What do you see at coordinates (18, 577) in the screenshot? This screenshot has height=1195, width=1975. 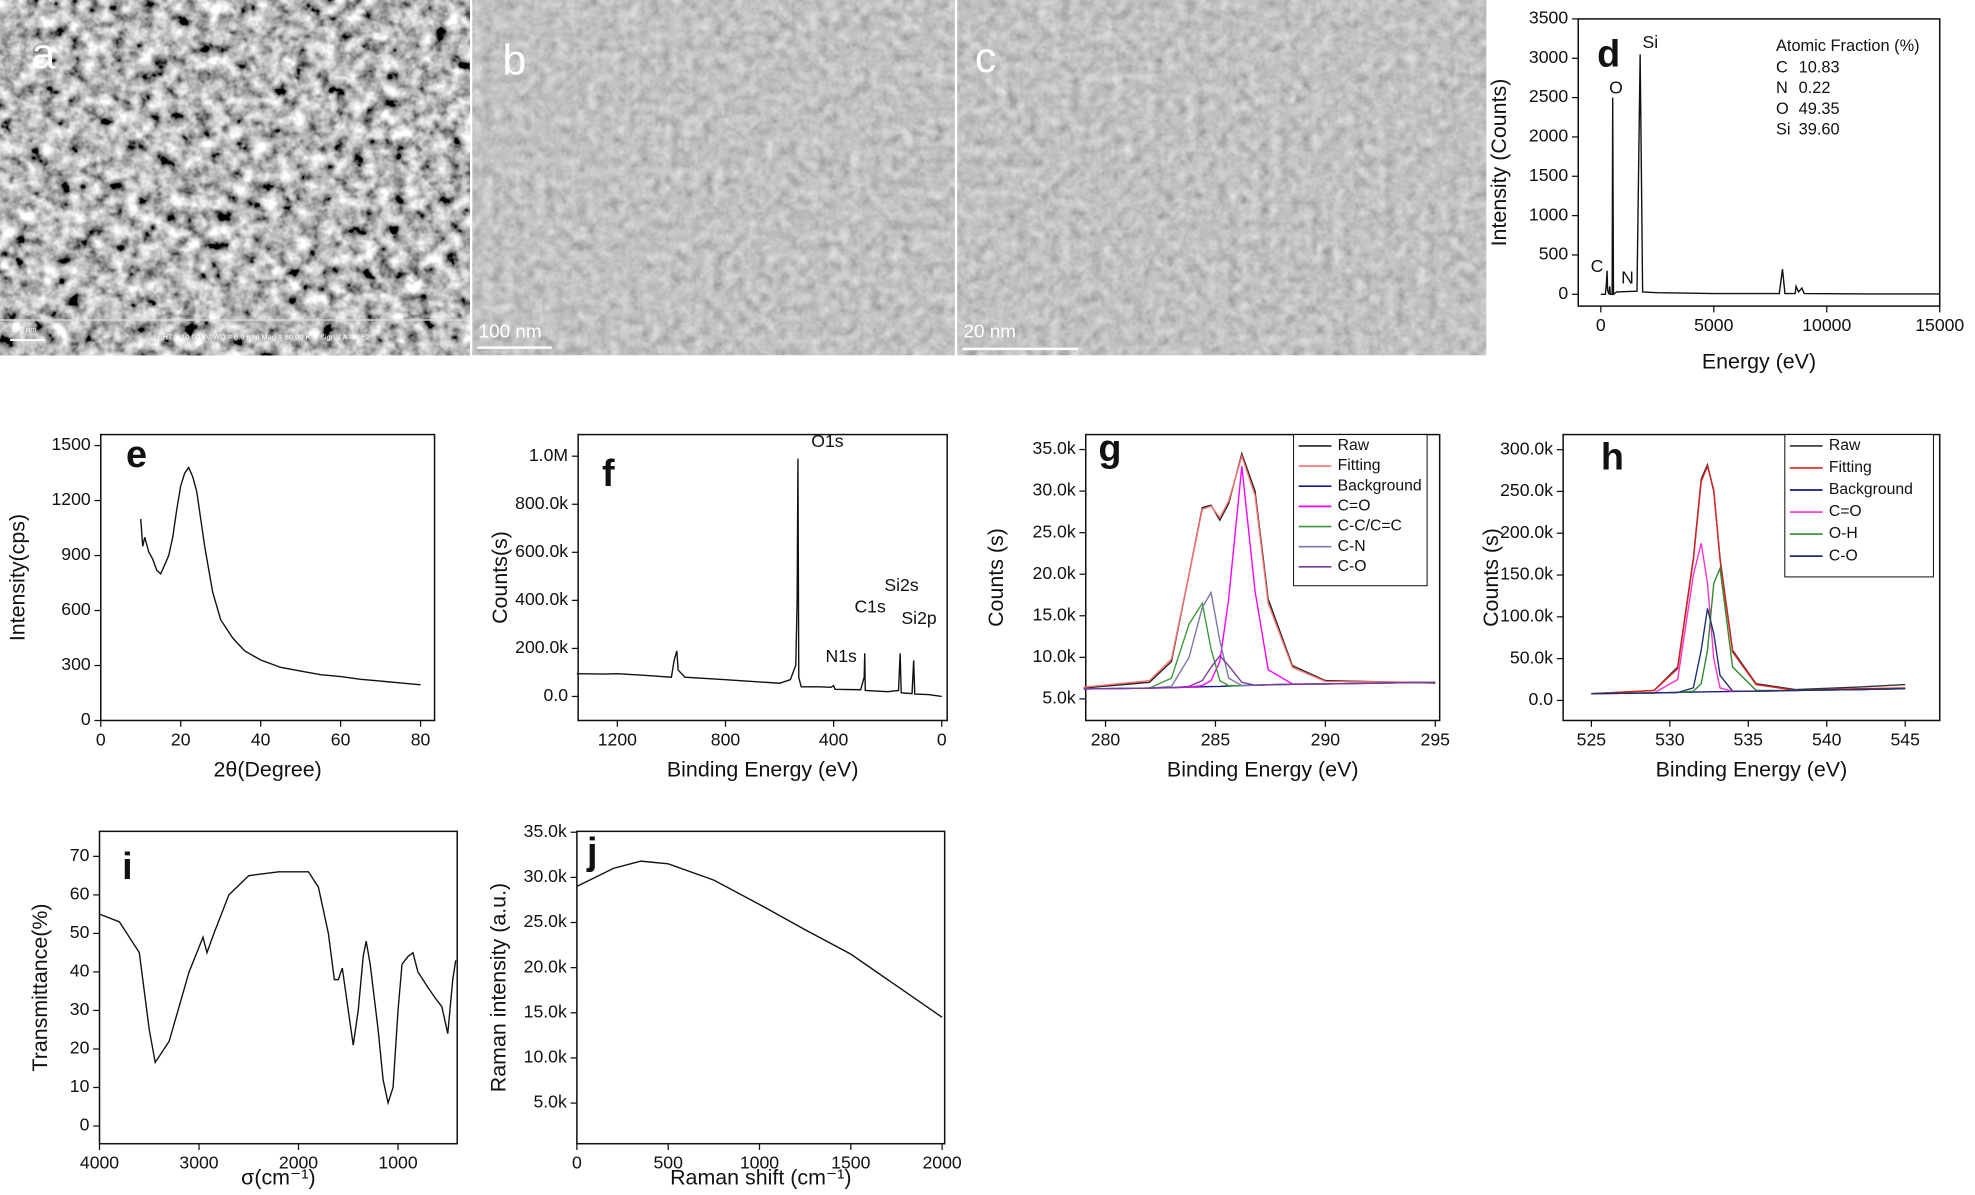 I see `y-axis-label: Intensity(cps)` at bounding box center [18, 577].